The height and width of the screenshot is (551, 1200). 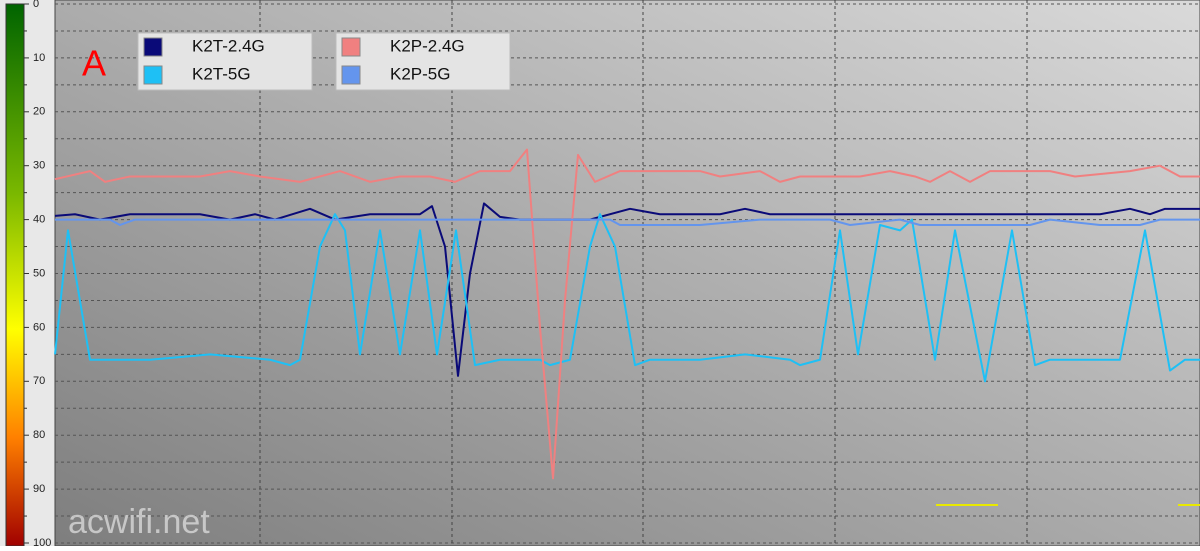 I want to click on legend: K2T-2.4G K2T-5G K2P-2.4G K2P-5G, so click(x=304, y=60).